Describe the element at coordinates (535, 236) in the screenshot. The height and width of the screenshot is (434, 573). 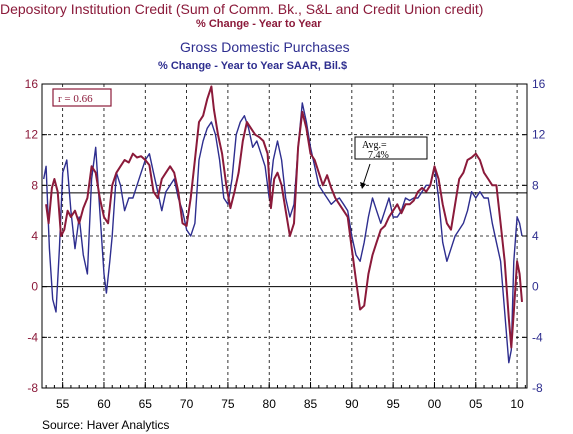
I see `y-tick-label-right: 4` at that location.